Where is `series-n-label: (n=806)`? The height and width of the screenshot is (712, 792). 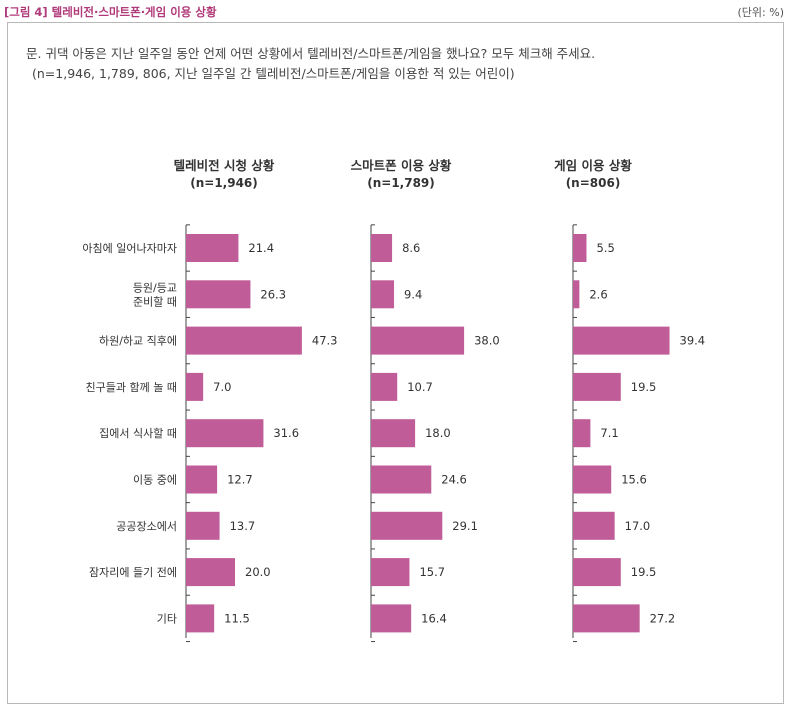
series-n-label: (n=806) is located at coordinates (593, 183).